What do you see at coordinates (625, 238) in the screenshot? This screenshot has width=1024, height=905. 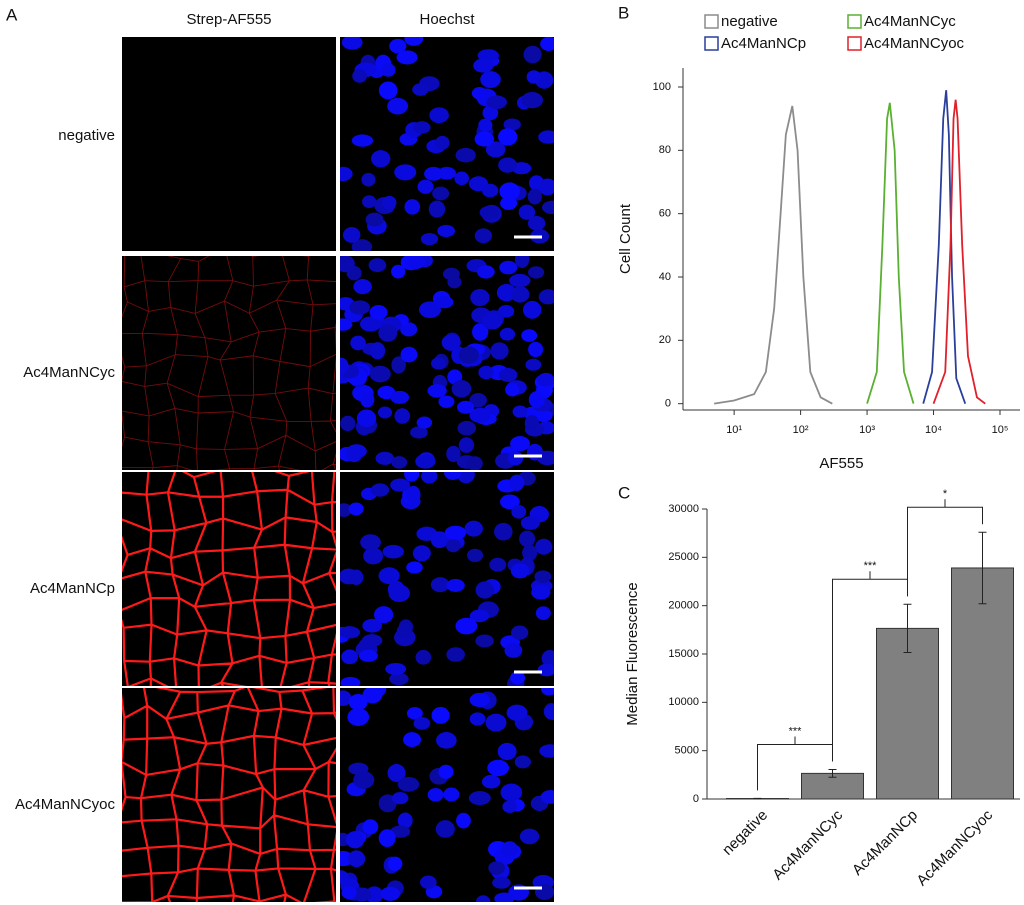 I see `y-axis-title: Cell Count` at bounding box center [625, 238].